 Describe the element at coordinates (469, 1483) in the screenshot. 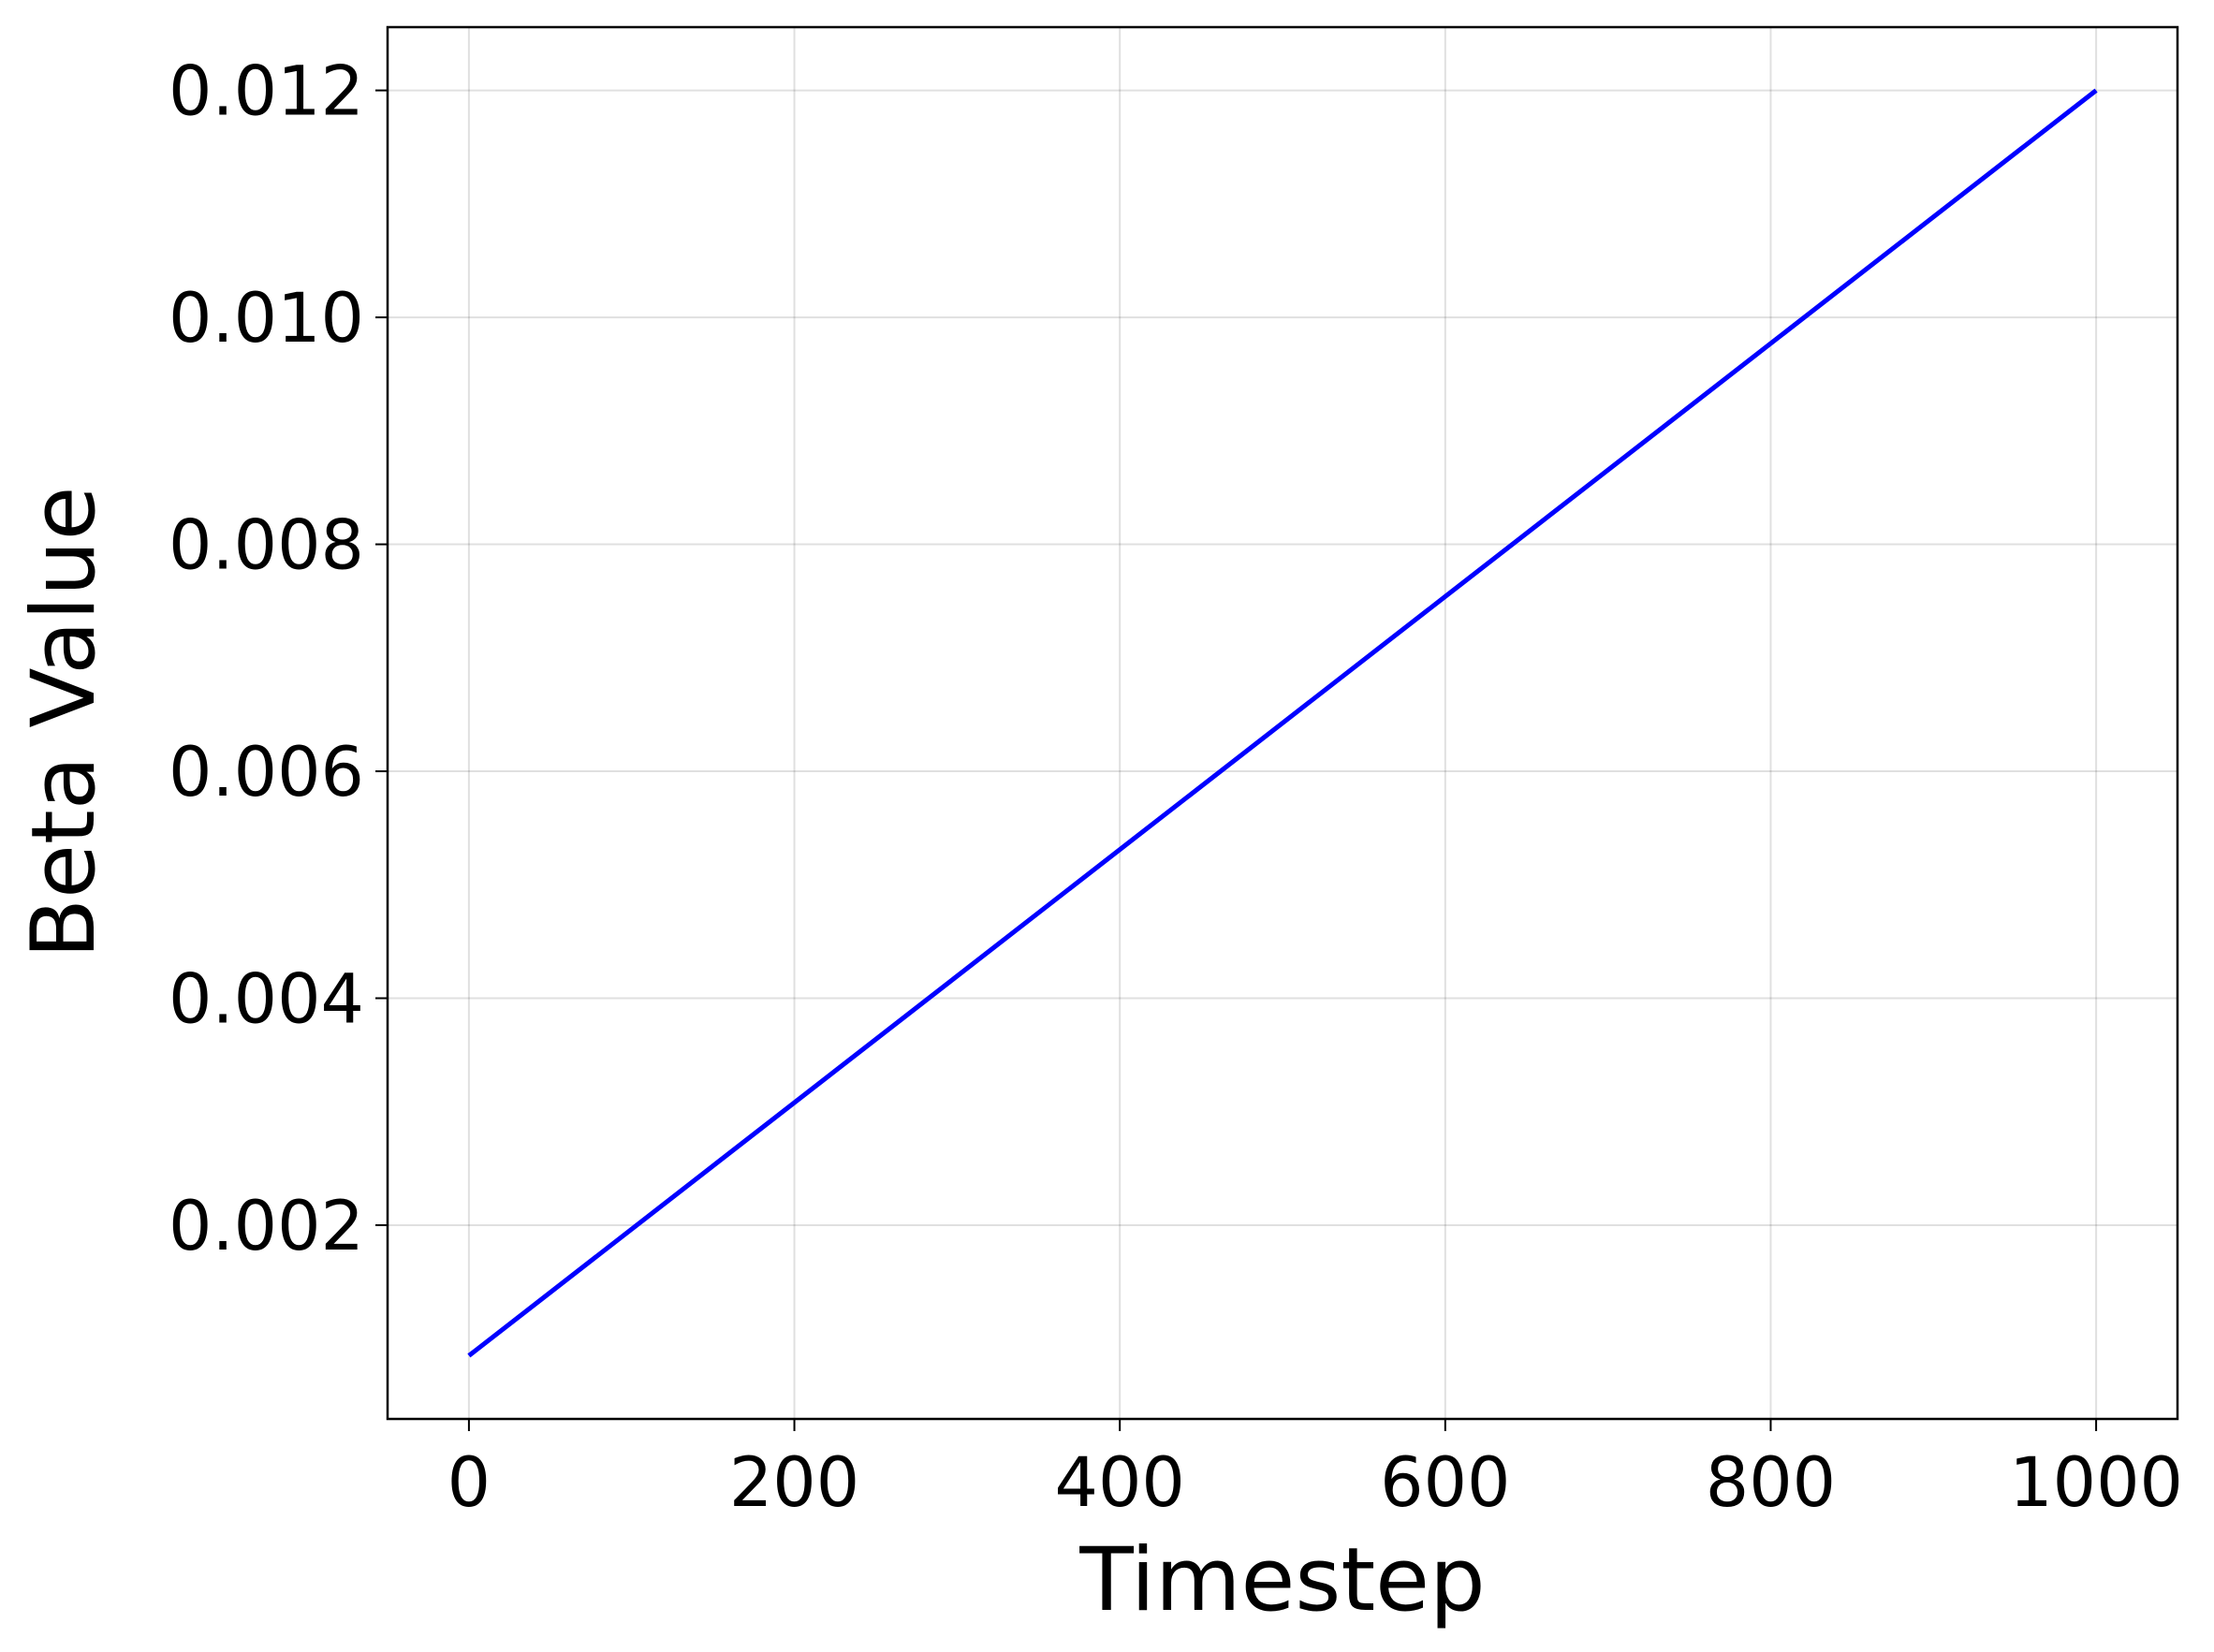

I see `x-tick-label: 0` at that location.